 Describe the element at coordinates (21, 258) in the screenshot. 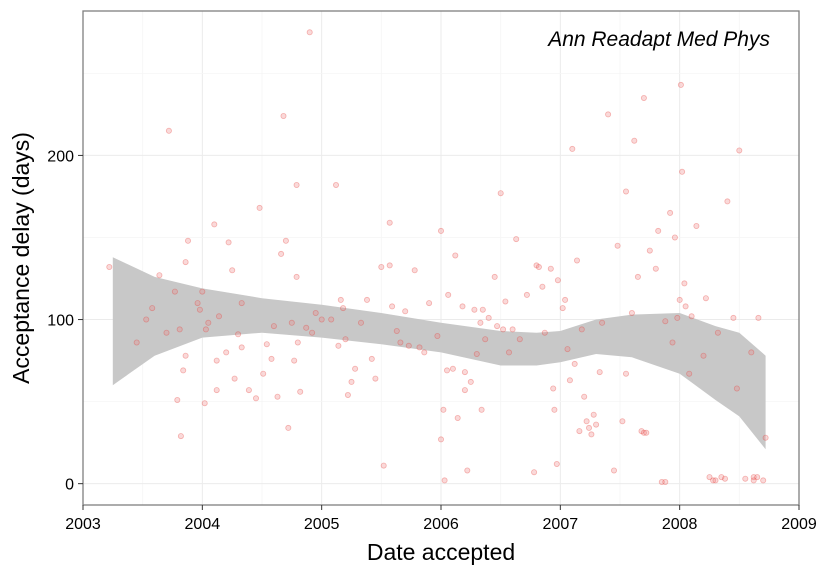

I see `y-axis-title: Acceptance delay (days)` at that location.